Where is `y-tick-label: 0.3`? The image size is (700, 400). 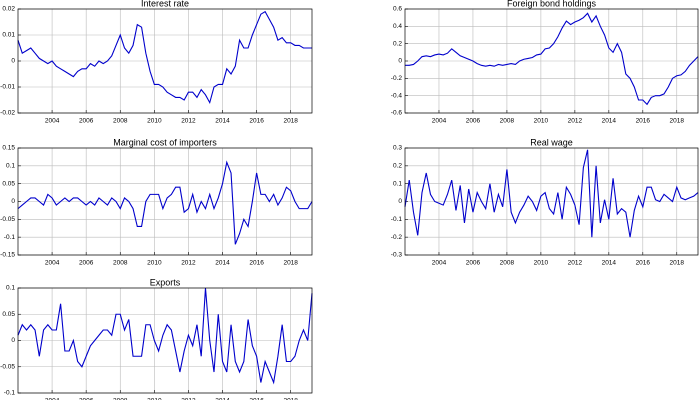
y-tick-label: 0.3 is located at coordinates (397, 148).